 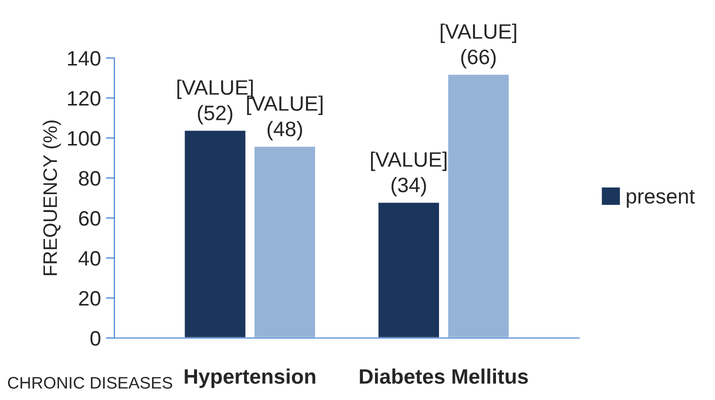 What do you see at coordinates (660, 199) in the screenshot?
I see `legend-label: present` at bounding box center [660, 199].